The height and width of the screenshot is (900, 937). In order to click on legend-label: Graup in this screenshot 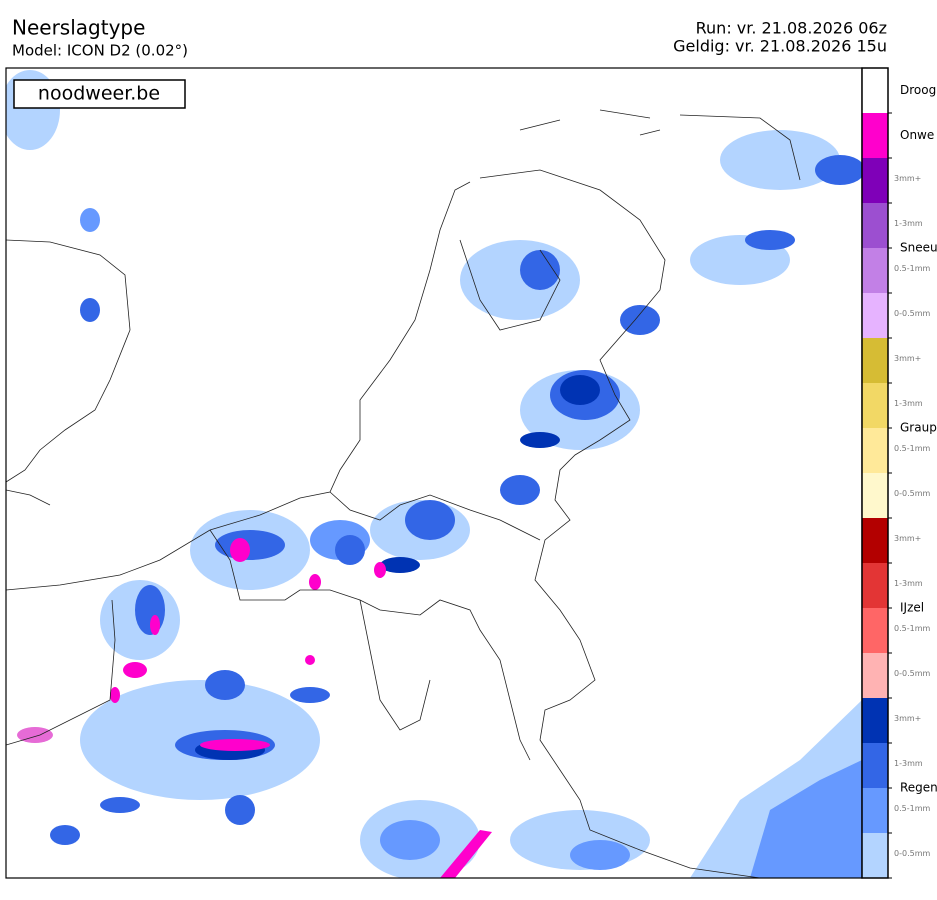, I will do `click(918, 428)`.